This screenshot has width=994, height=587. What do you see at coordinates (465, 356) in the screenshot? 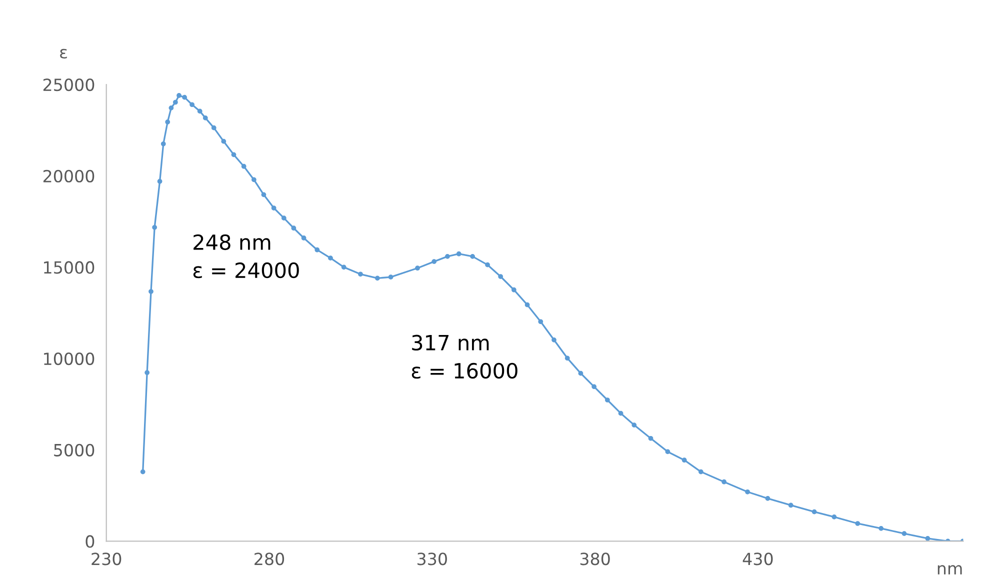
I see `annotation: 317 nm ε = 16000` at bounding box center [465, 356].